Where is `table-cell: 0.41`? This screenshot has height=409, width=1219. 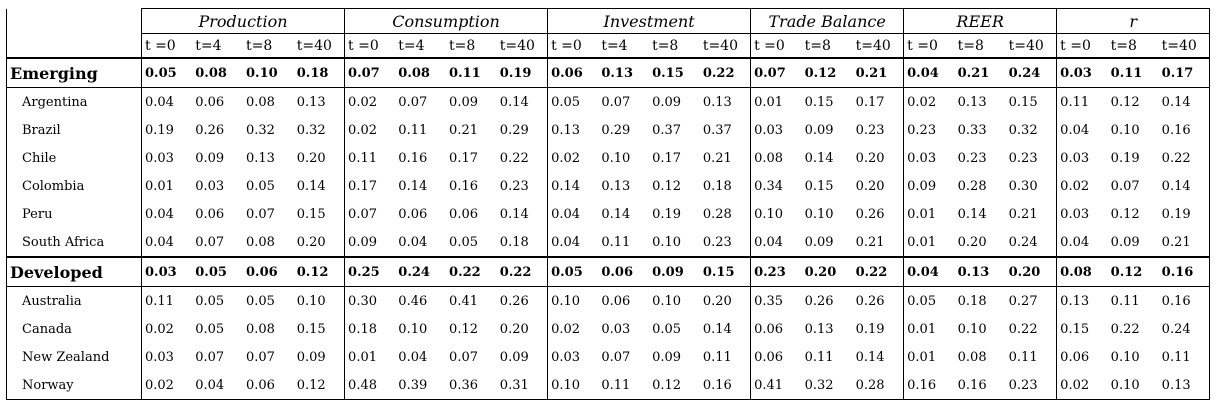
table-cell: 0.41 is located at coordinates (463, 301).